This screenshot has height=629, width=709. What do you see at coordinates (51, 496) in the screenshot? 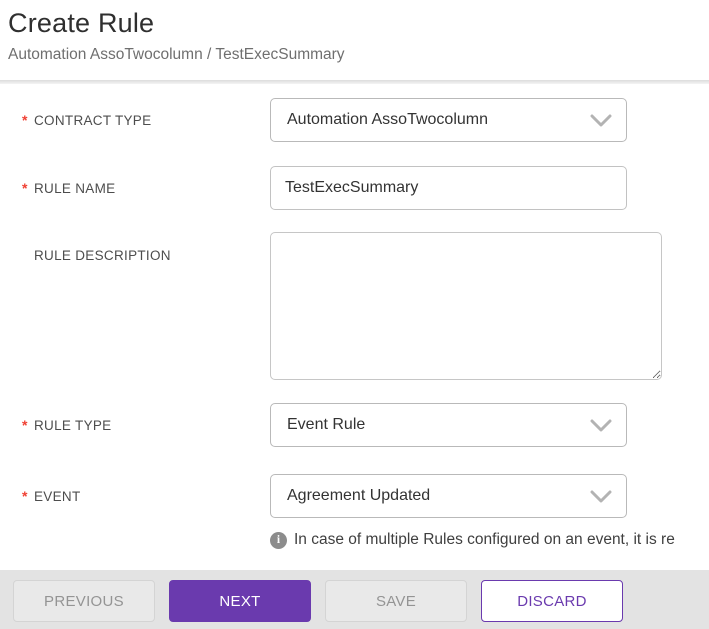
I see `event-label: * EVENT` at bounding box center [51, 496].